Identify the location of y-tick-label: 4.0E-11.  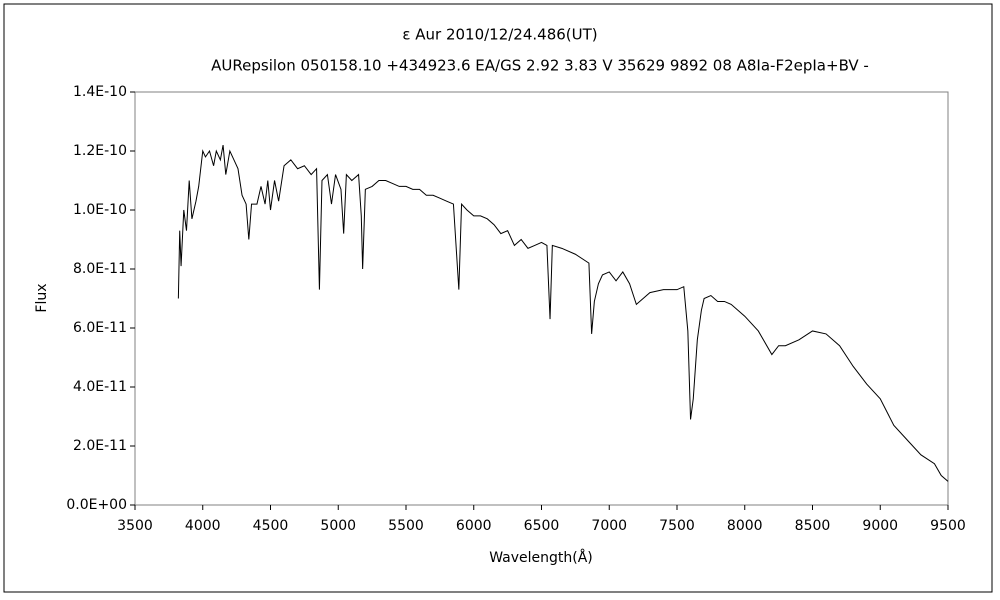
(100, 387).